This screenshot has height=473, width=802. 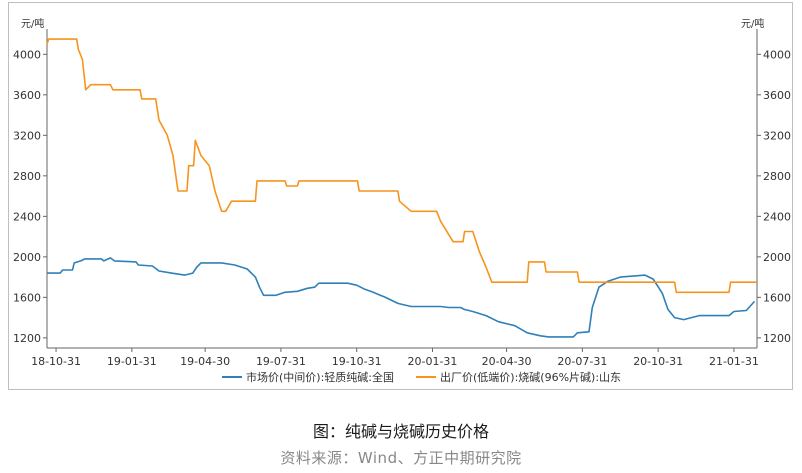 I want to click on x-tick-label: 20-01-31, so click(x=433, y=361).